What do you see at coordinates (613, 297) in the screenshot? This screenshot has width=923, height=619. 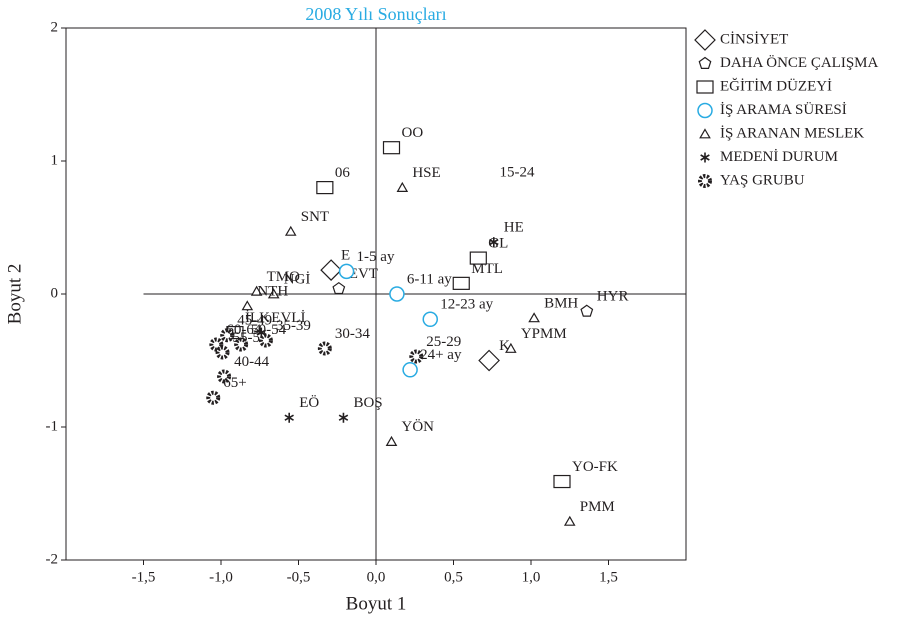 I see `point-label: HYR` at bounding box center [613, 297].